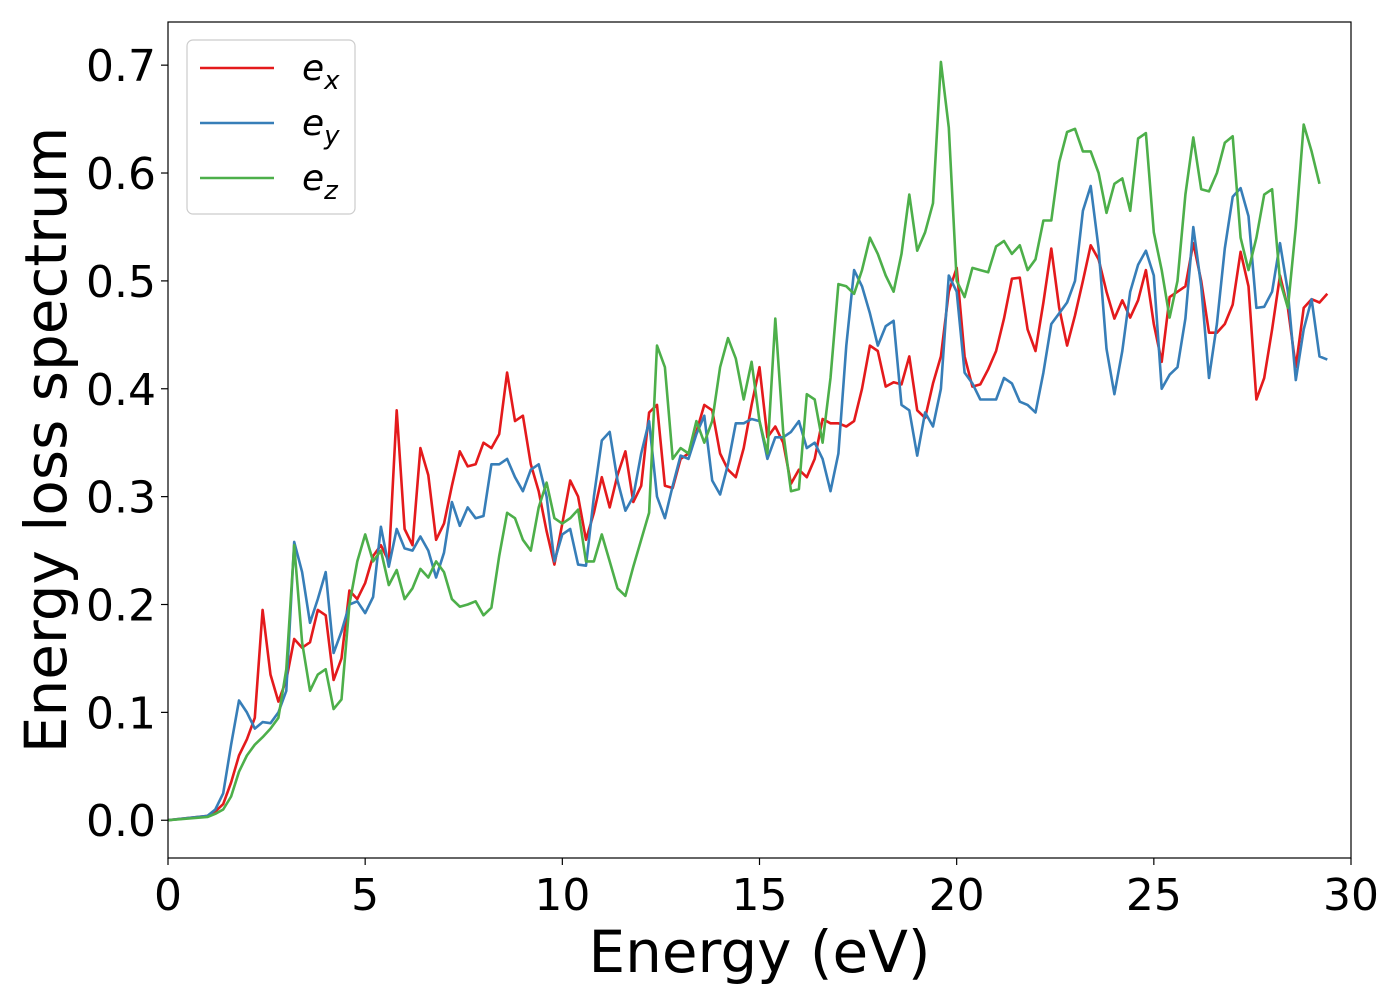  I want to click on y-tick-label: 0.5, so click(121, 282).